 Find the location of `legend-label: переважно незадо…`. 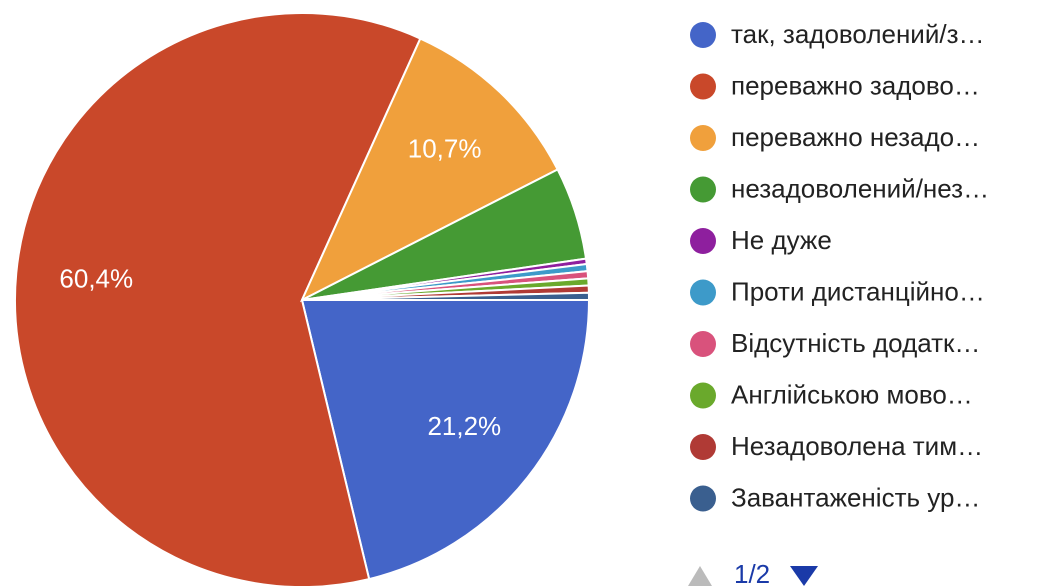

legend-label: переважно незадо… is located at coordinates (855, 137).